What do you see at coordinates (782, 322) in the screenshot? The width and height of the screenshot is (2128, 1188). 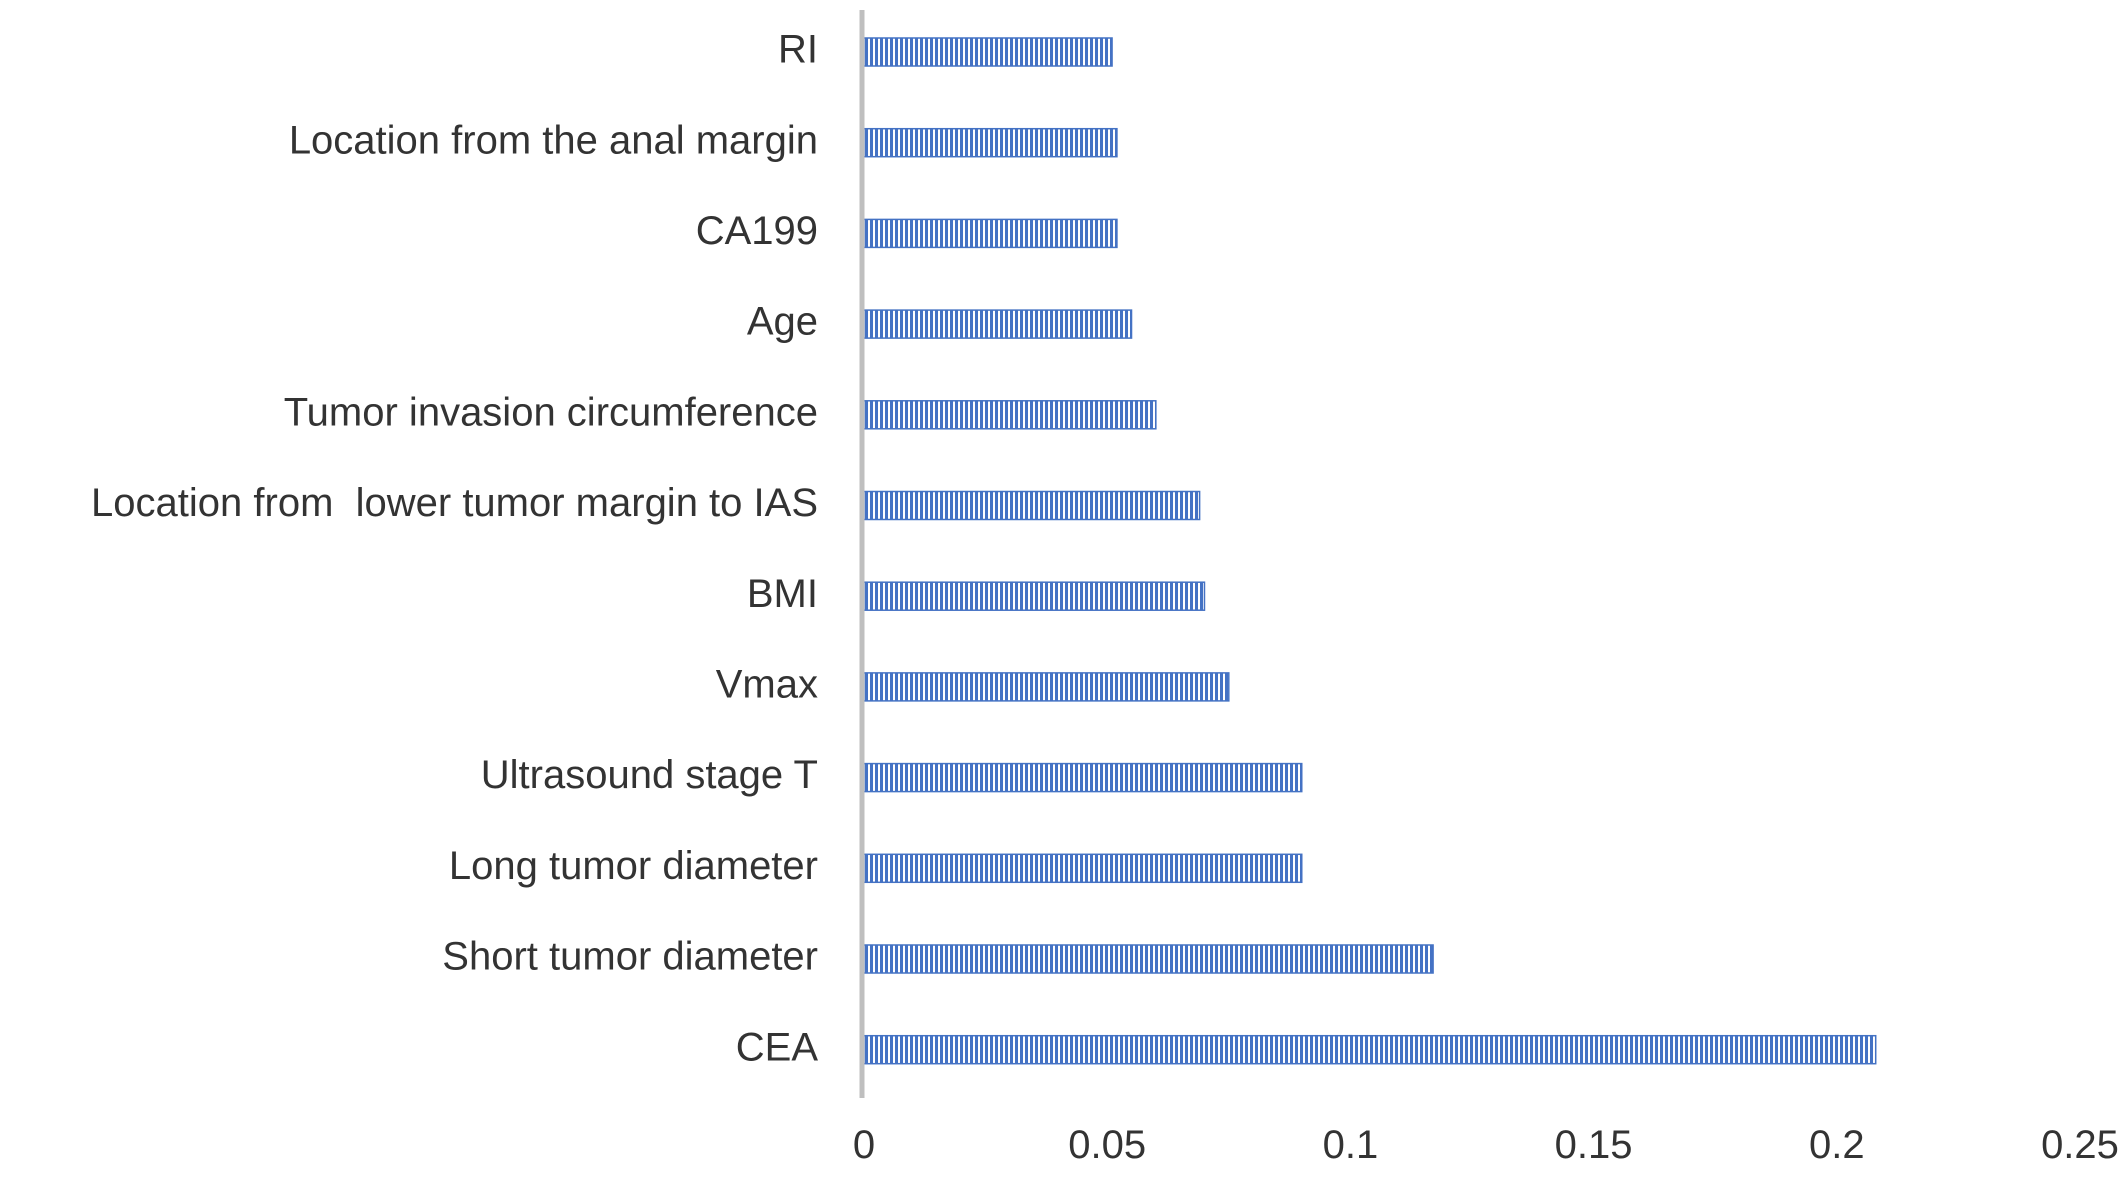 I see `category-label: Age` at bounding box center [782, 322].